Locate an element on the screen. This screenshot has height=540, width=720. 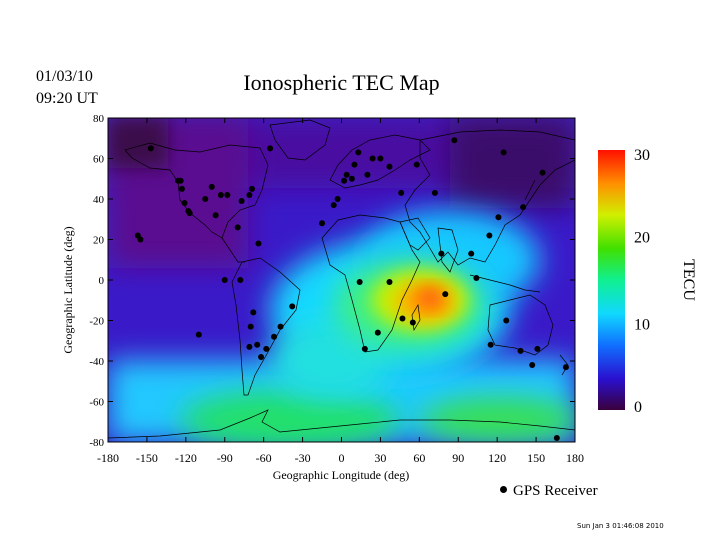
map-time: 09:20 UT is located at coordinates (67, 98).